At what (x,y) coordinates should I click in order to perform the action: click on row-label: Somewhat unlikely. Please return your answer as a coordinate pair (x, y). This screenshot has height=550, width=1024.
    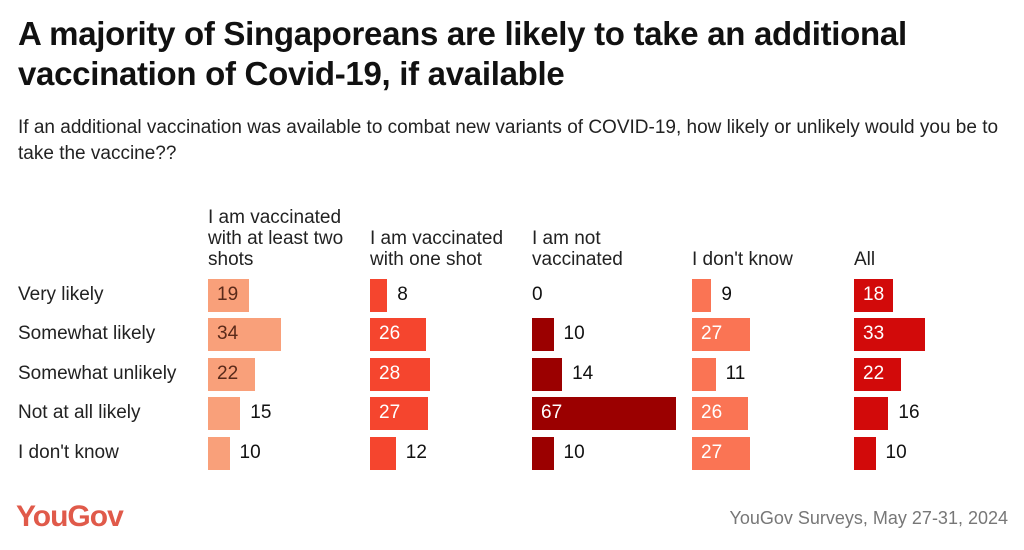
    Looking at the image, I should click on (97, 373).